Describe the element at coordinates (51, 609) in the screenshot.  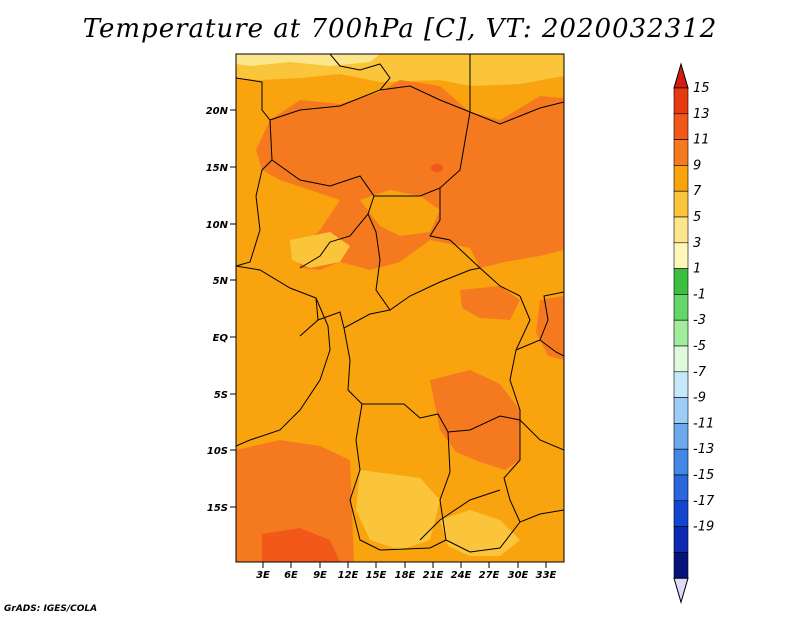
I see `credit-label: GrADS: IGES/COLA` at that location.